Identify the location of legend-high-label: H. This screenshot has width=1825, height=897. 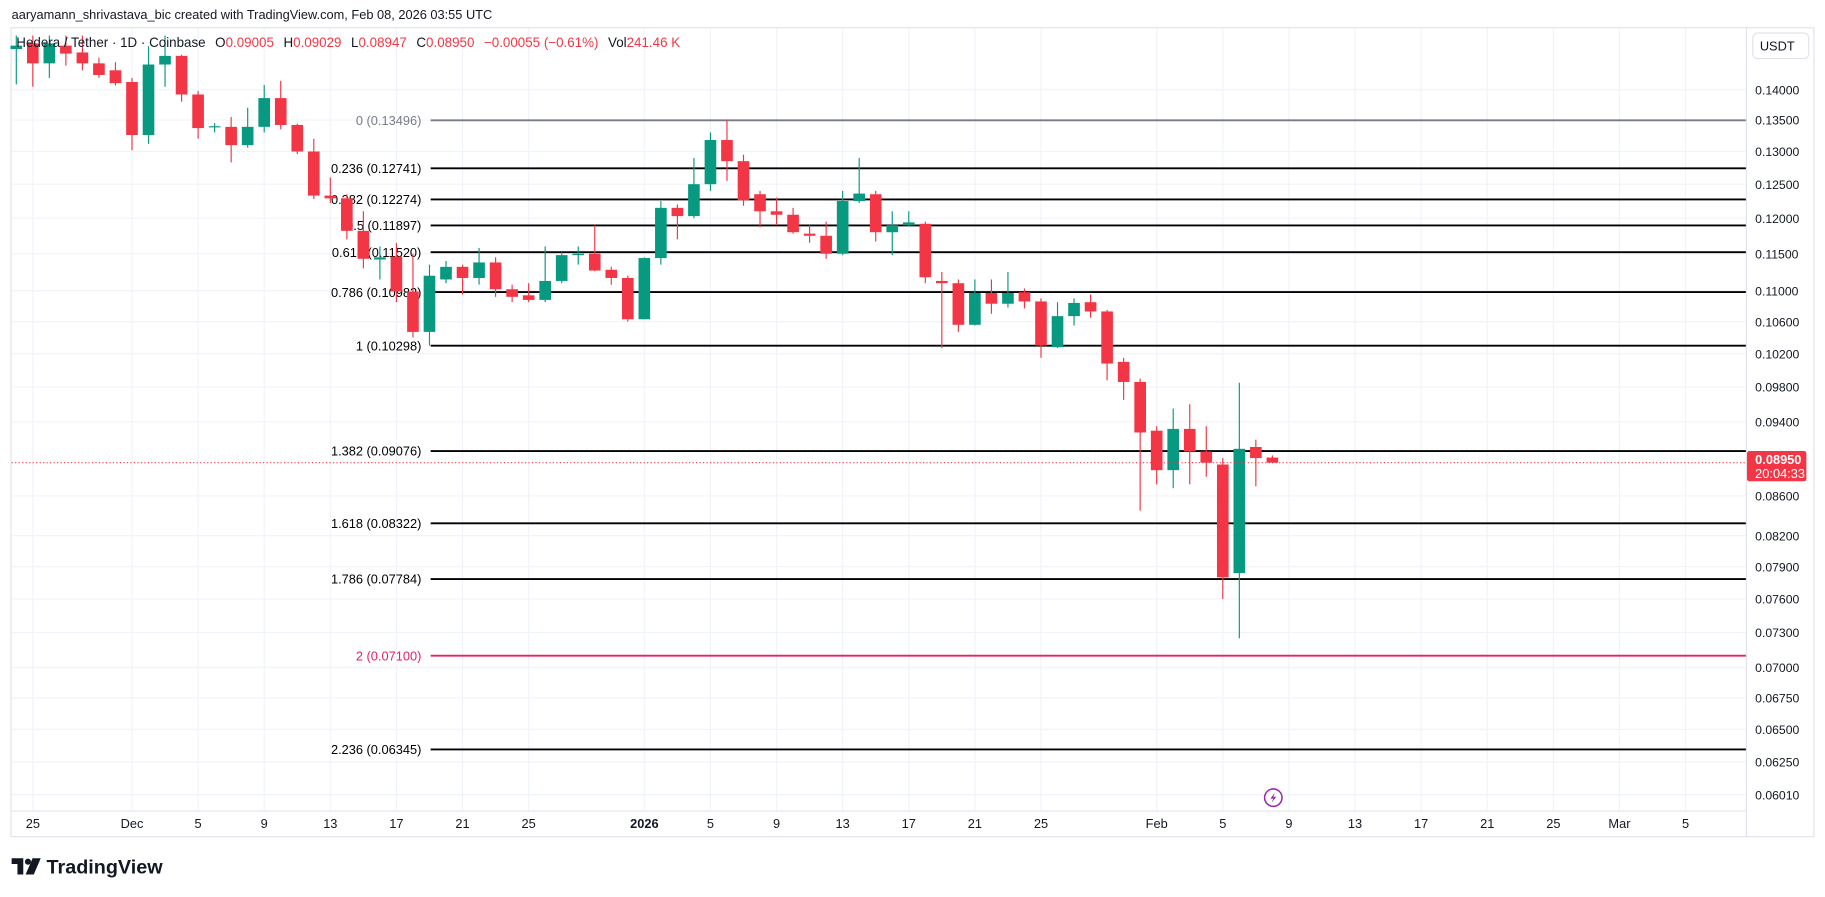
(288, 42).